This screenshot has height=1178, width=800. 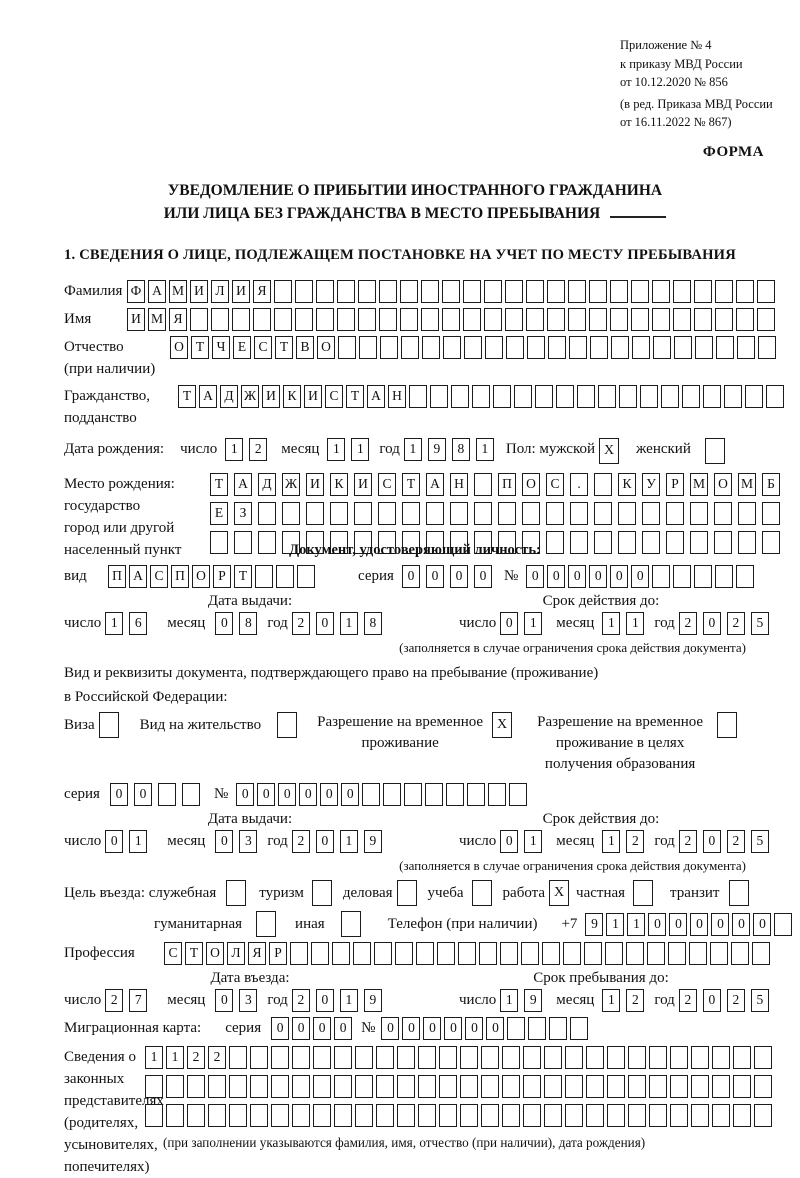 I want to click on char-box: Д, so click(x=229, y=396).